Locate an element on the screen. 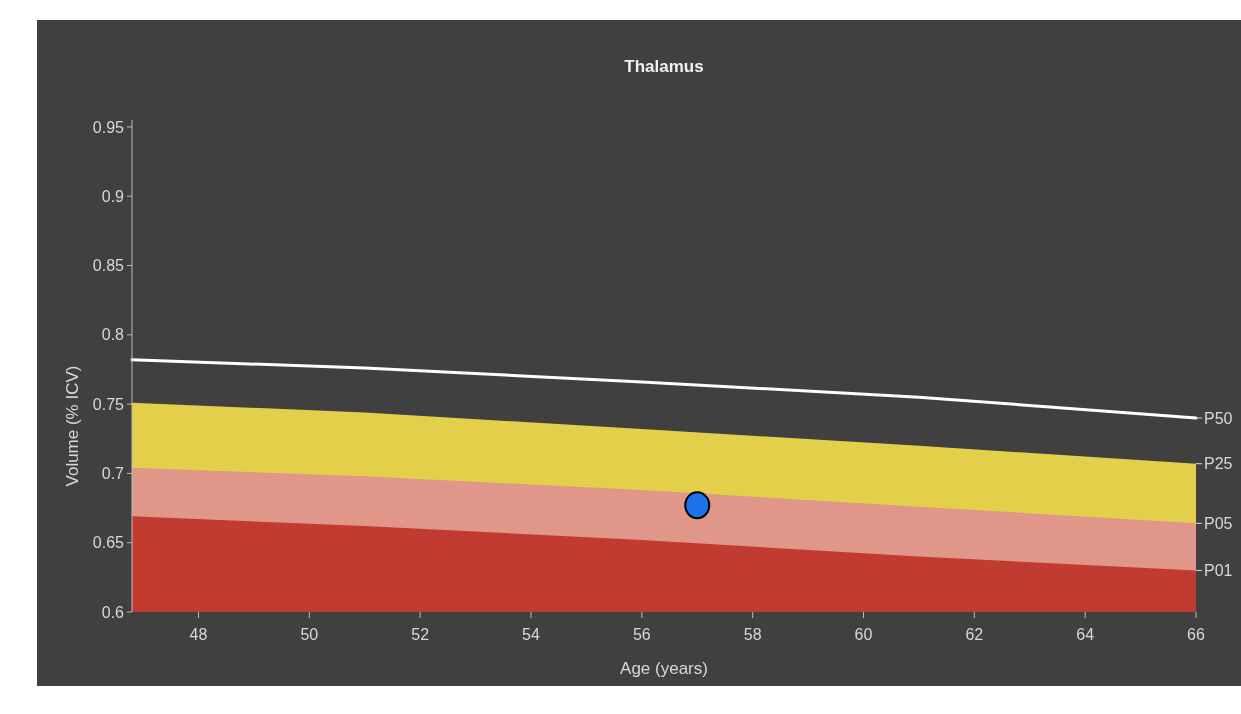  chart-title: Thalamus is located at coordinates (664, 66).